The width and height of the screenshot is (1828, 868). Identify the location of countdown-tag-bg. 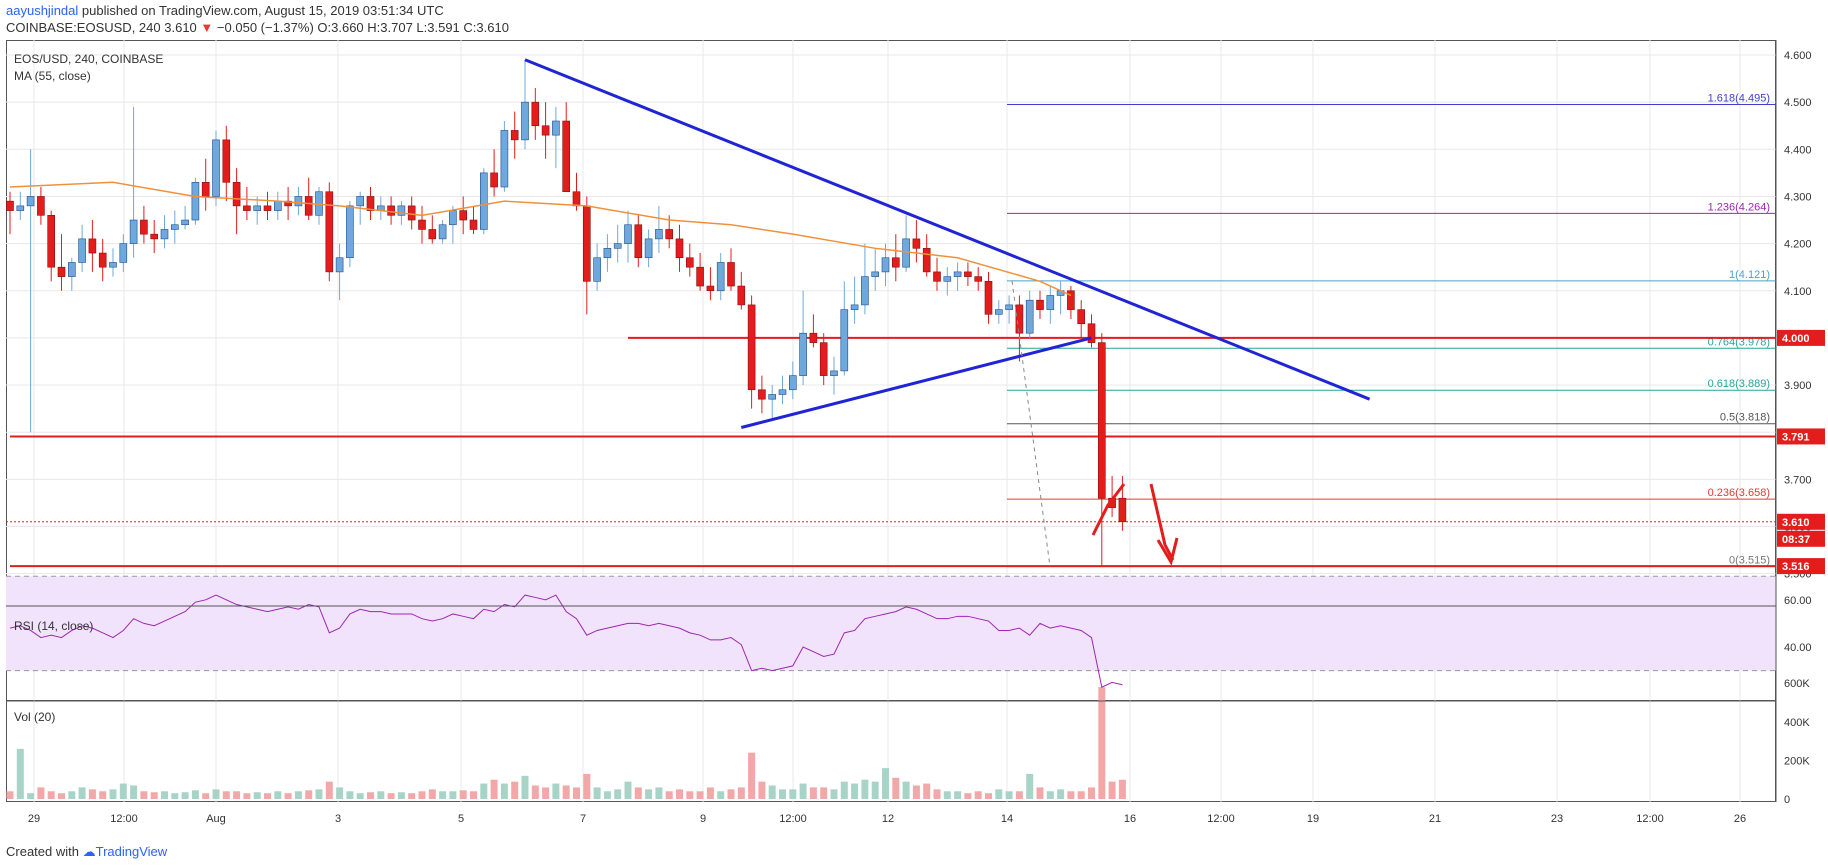
(1801, 538).